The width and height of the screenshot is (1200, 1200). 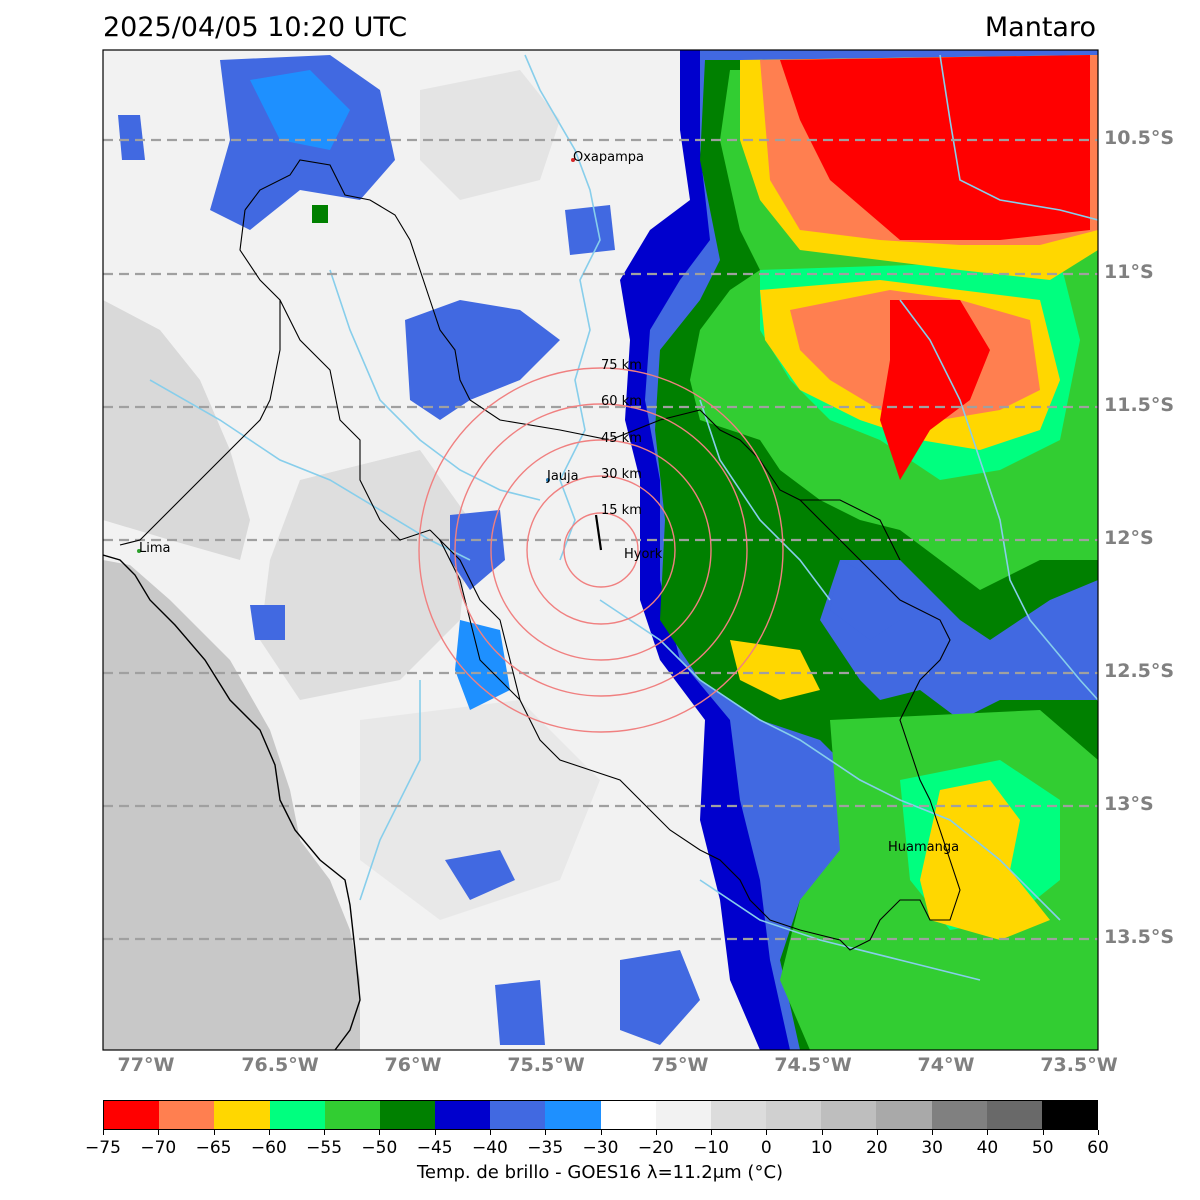 What do you see at coordinates (280, 1065) in the screenshot?
I see `lon-label: 76.5°W` at bounding box center [280, 1065].